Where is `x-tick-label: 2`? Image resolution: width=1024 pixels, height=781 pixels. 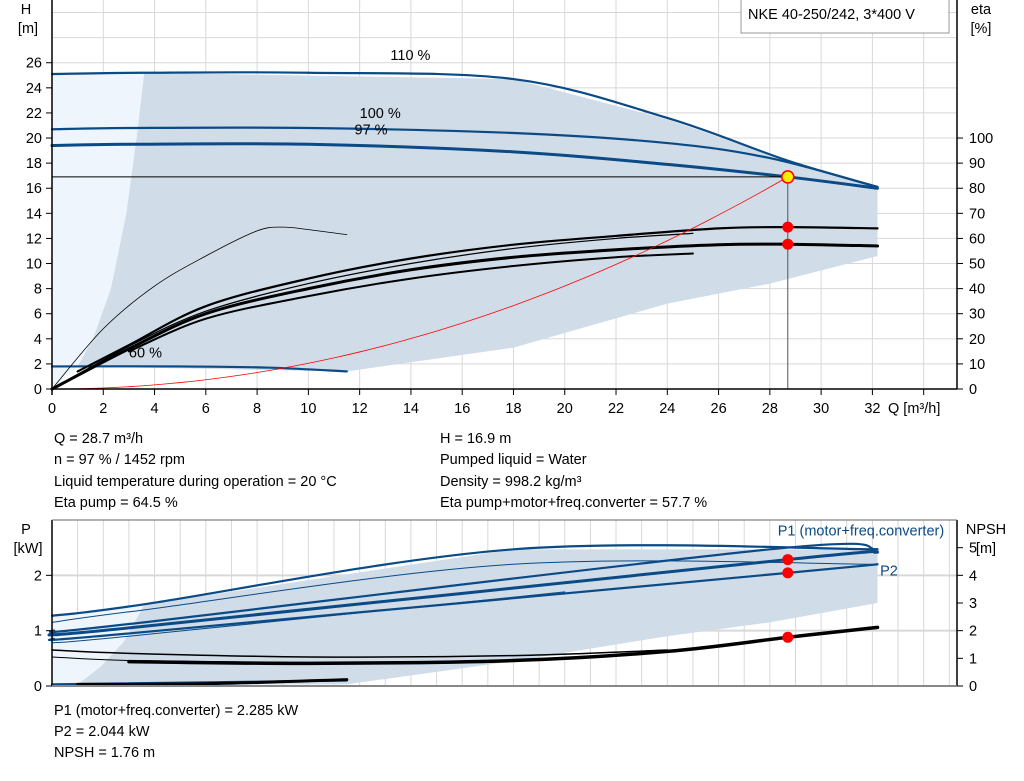
x-tick-label: 2 is located at coordinates (103, 409).